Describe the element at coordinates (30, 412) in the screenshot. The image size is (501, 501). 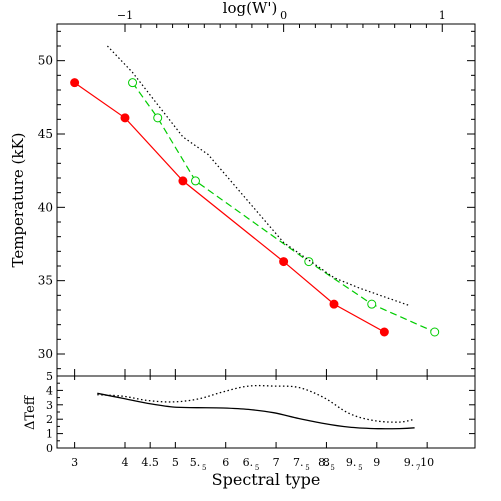
I see `lower-y-axis-label: ΔTeff` at that location.